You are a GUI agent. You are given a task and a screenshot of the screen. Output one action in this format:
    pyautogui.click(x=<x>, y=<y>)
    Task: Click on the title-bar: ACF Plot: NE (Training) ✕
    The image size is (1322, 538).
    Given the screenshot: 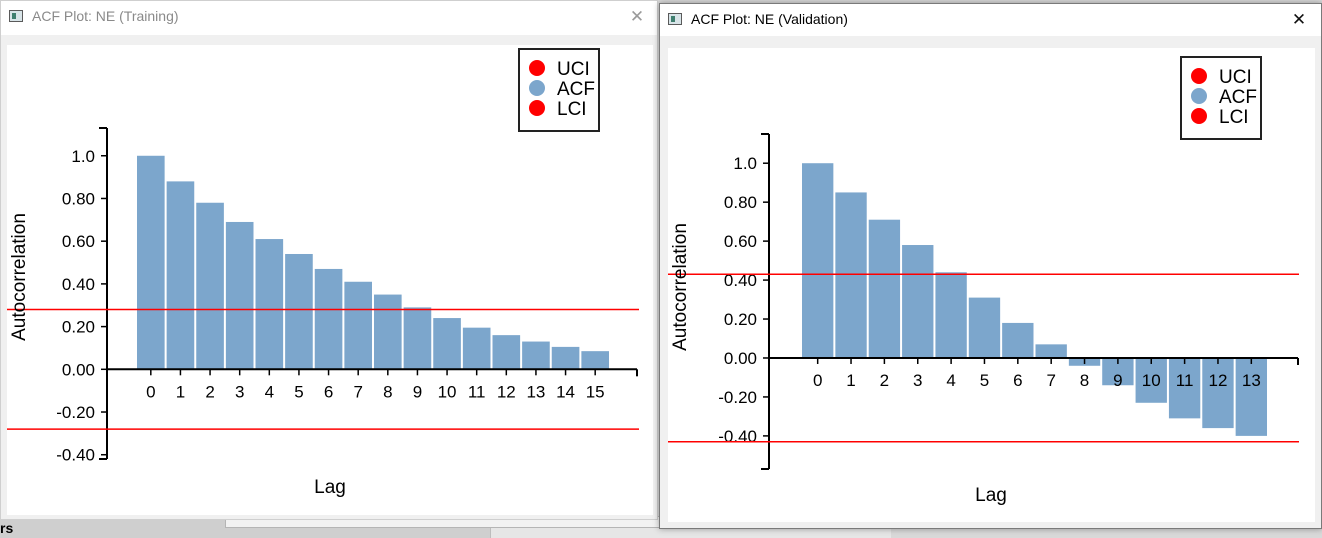 What is the action you would take?
    pyautogui.click(x=329, y=18)
    